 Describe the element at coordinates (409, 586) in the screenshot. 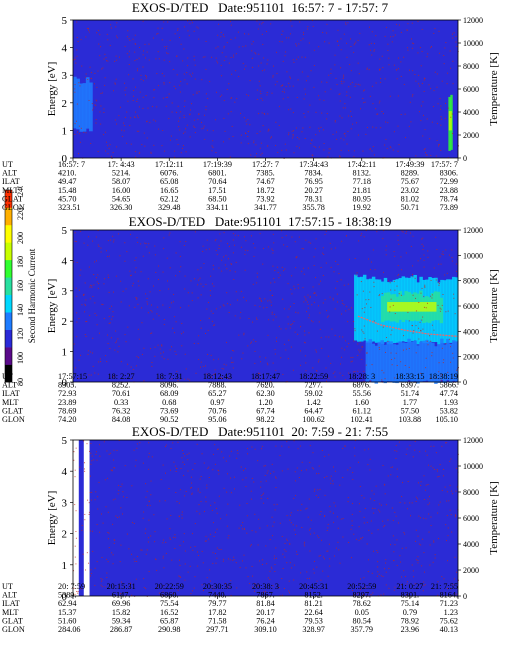

I see `orbit-cell: 21: 0:27` at that location.